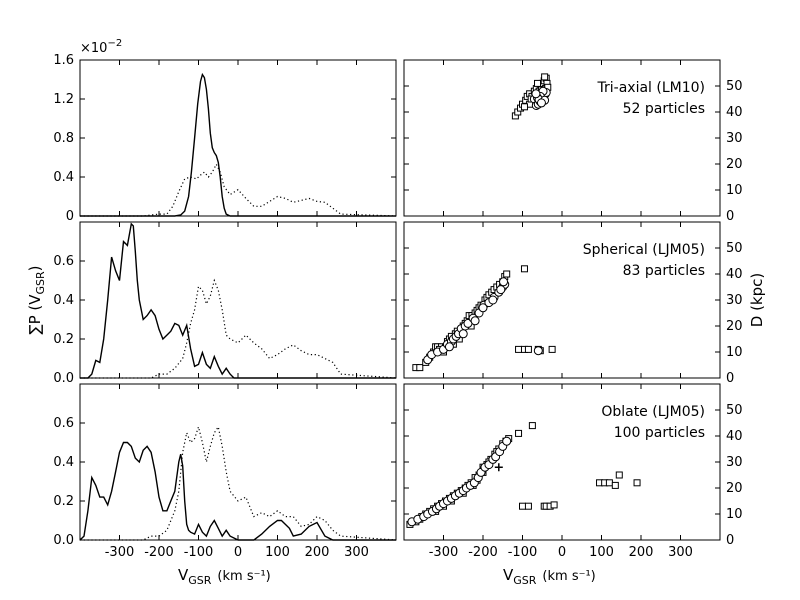 The width and height of the screenshot is (800, 600). Describe the element at coordinates (40, 283) in the screenshot. I see `left-y-axis-label-sub: GSR` at that location.